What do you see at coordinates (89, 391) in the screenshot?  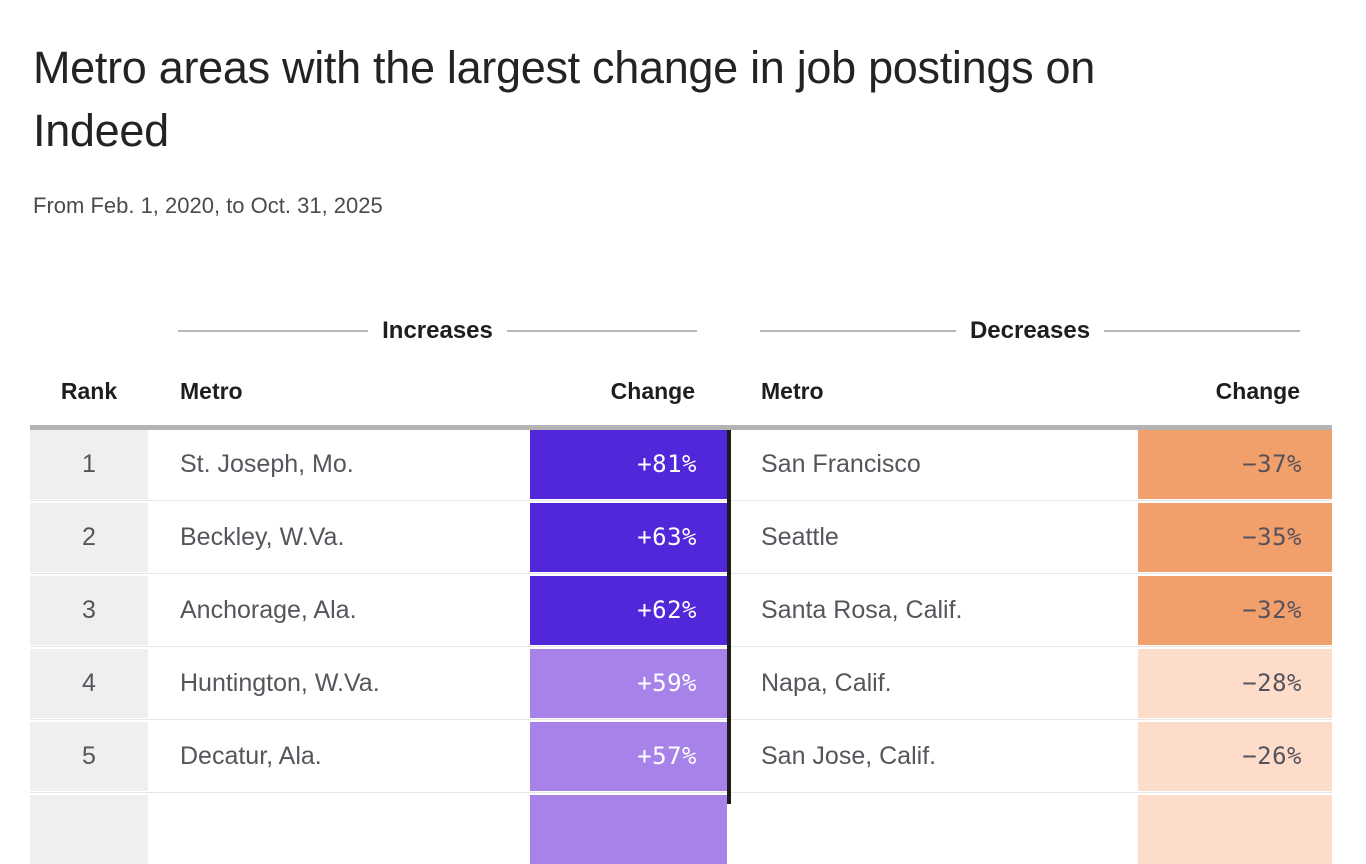 I see `column-header-rank: Rank` at bounding box center [89, 391].